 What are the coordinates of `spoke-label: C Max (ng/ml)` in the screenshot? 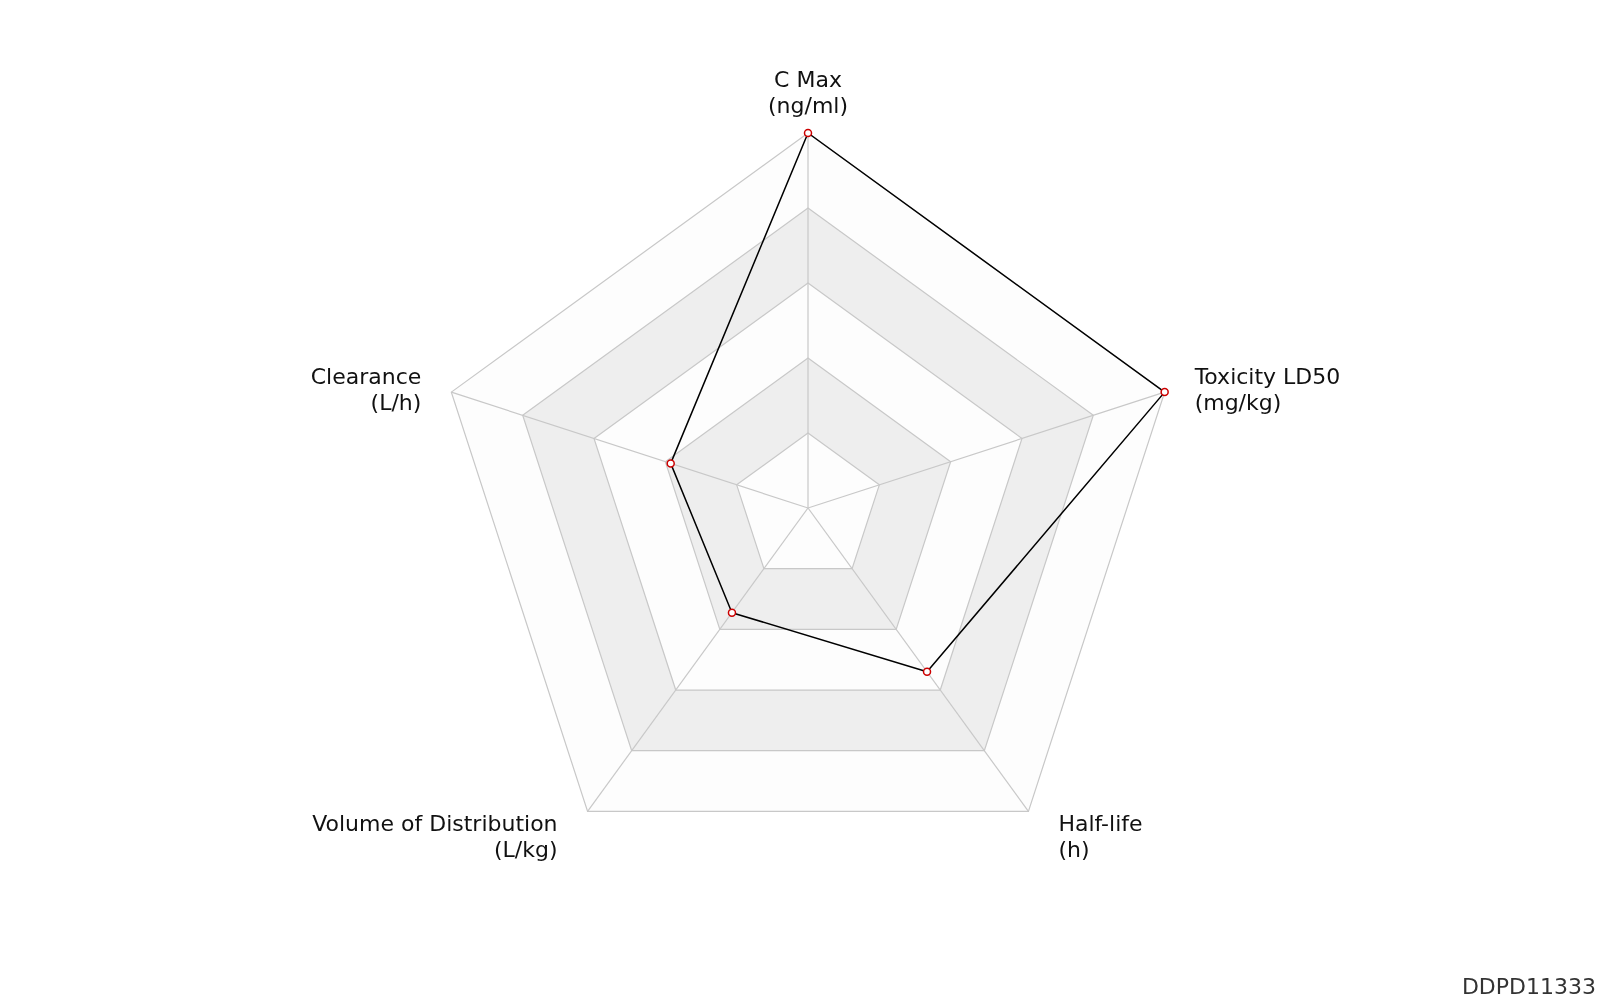 It's located at (808, 92).